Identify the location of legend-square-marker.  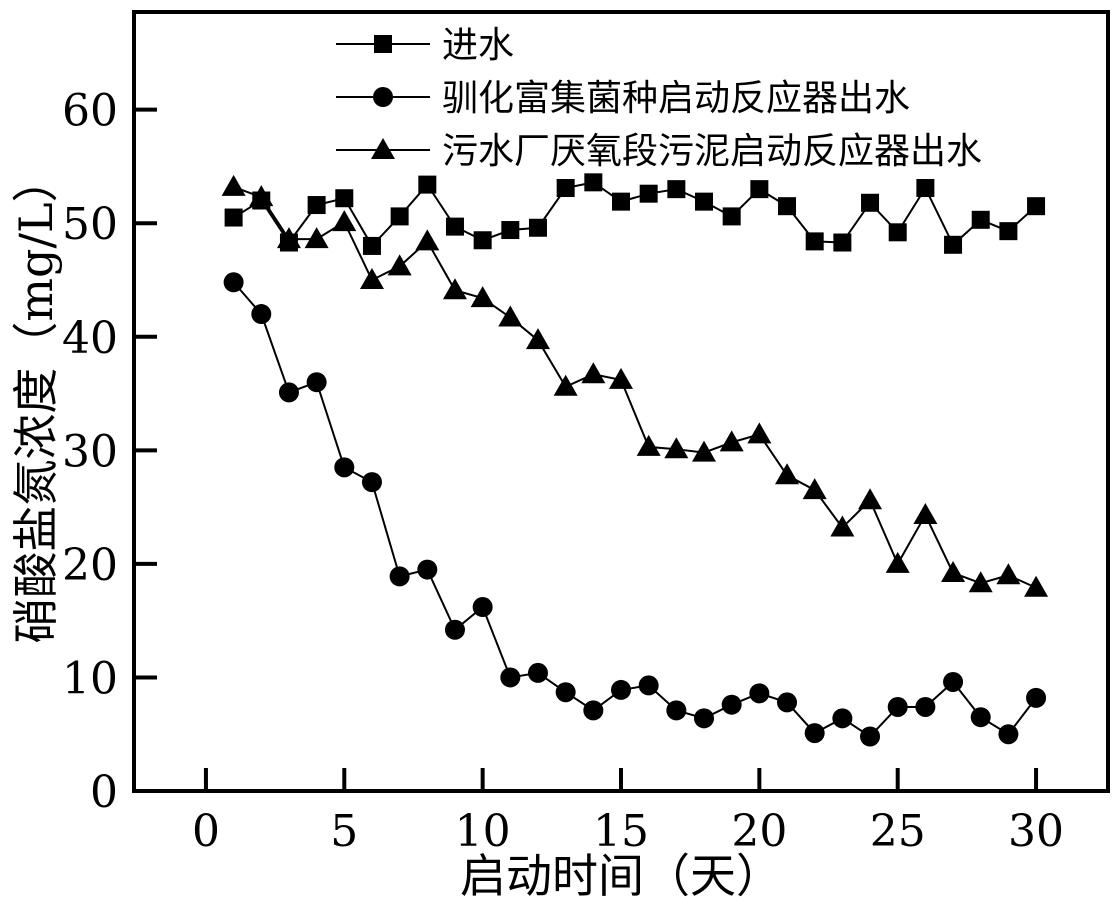
(383, 44).